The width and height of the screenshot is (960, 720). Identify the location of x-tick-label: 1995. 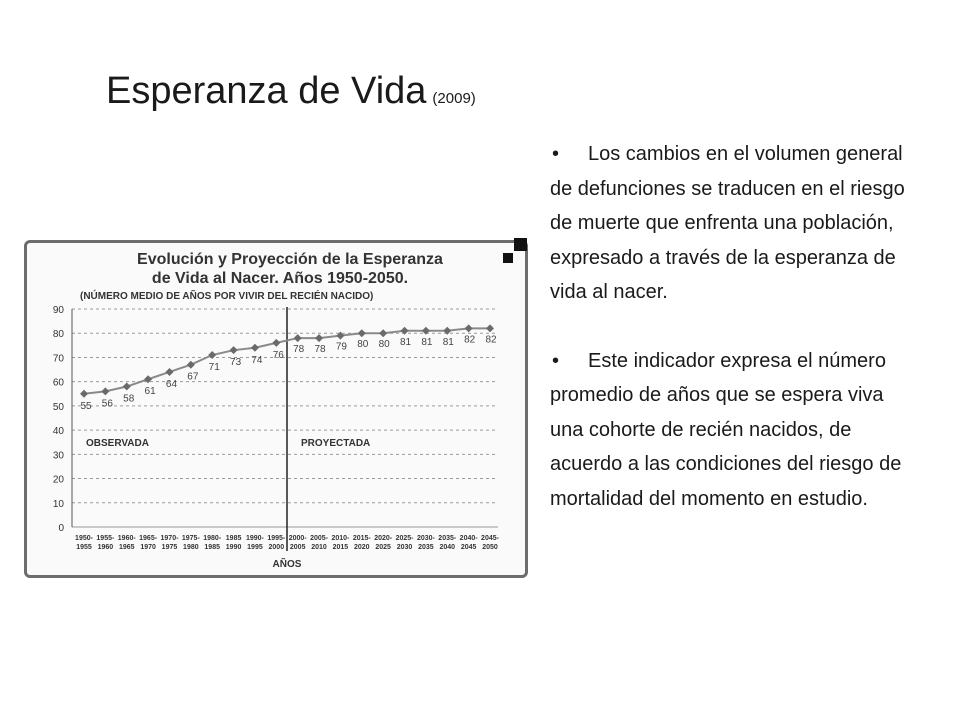
(255, 547).